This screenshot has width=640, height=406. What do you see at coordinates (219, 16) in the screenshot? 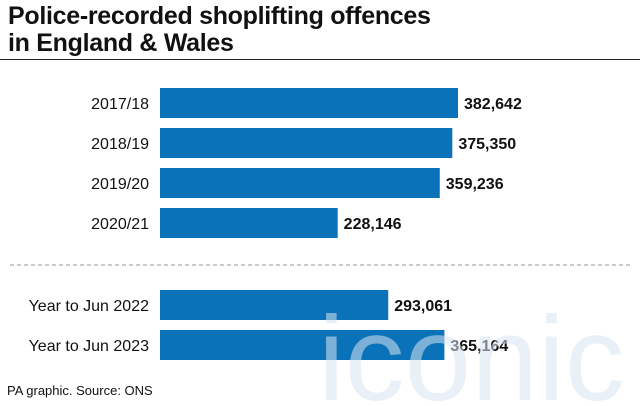
I see `title-line-1: Police-recorded shoplifting offences` at bounding box center [219, 16].